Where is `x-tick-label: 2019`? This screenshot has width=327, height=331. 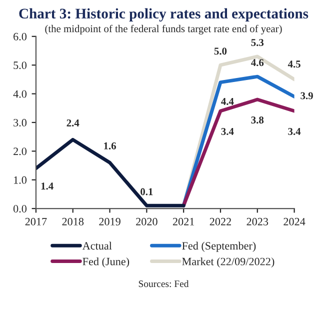
x-tick-label: 2019 is located at coordinates (109, 222).